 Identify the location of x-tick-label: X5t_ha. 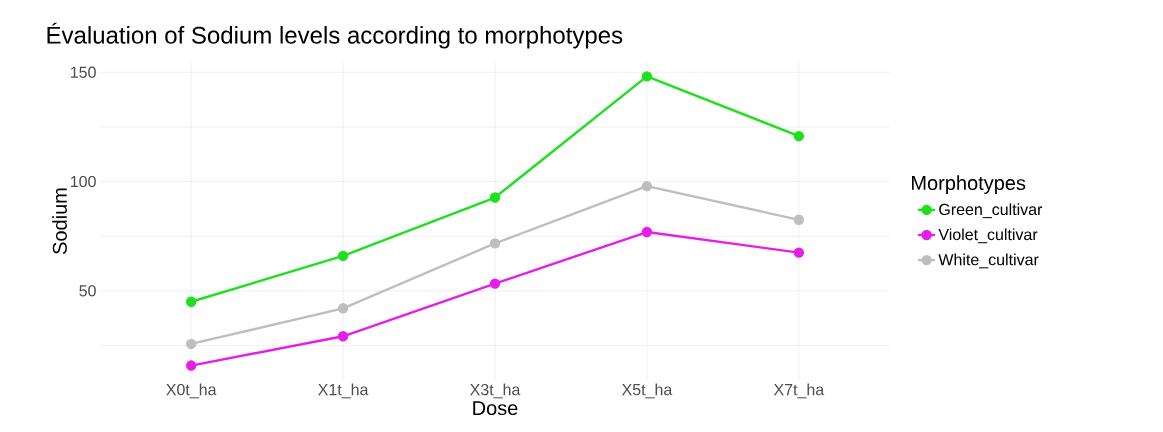
(647, 391).